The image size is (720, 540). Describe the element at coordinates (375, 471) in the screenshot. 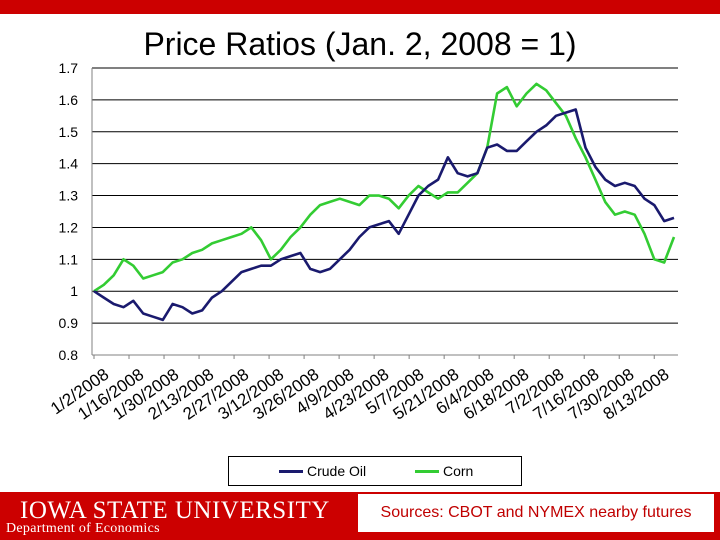

I see `legend: Crude Oil Corn` at that location.